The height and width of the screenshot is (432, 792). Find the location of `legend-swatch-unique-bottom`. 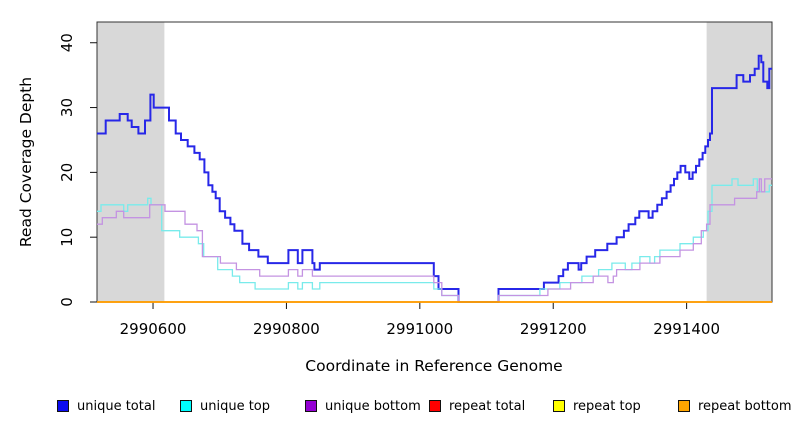

legend-swatch-unique-bottom is located at coordinates (311, 406).